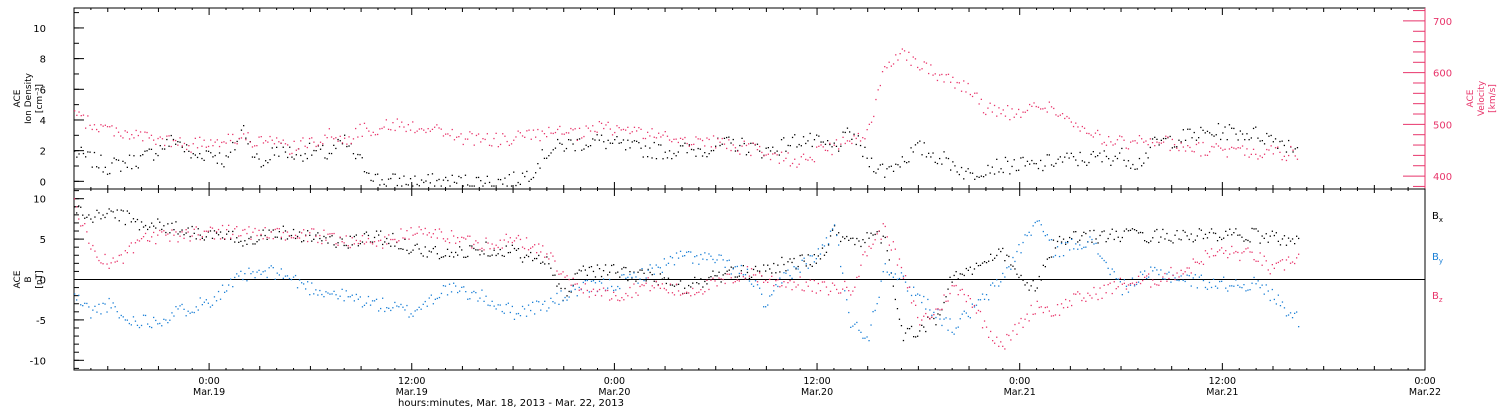 The height and width of the screenshot is (410, 1500). What do you see at coordinates (614, 392) in the screenshot?
I see `x-tick-date: Mar.20` at bounding box center [614, 392].